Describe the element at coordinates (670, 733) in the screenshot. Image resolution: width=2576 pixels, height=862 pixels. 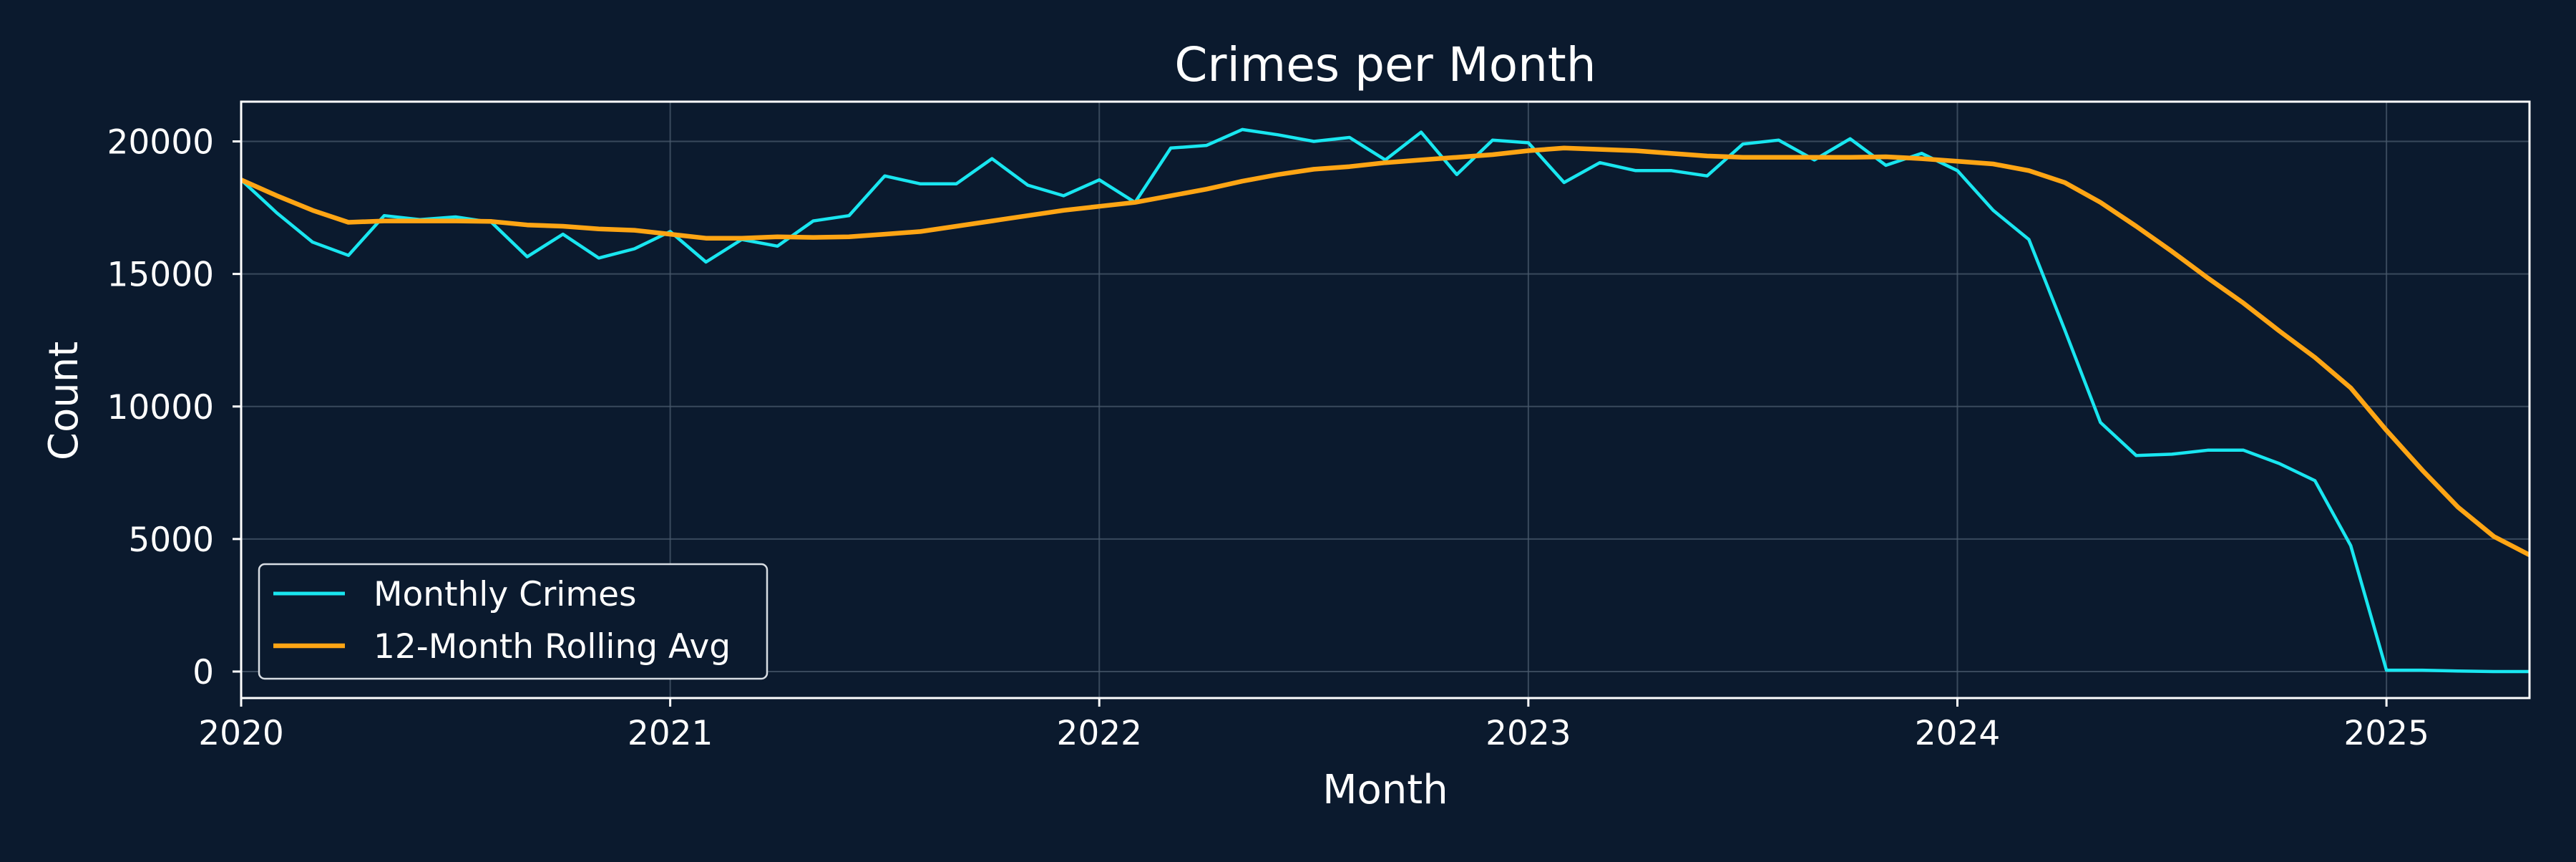
I see `x-tick-label: 2021` at that location.